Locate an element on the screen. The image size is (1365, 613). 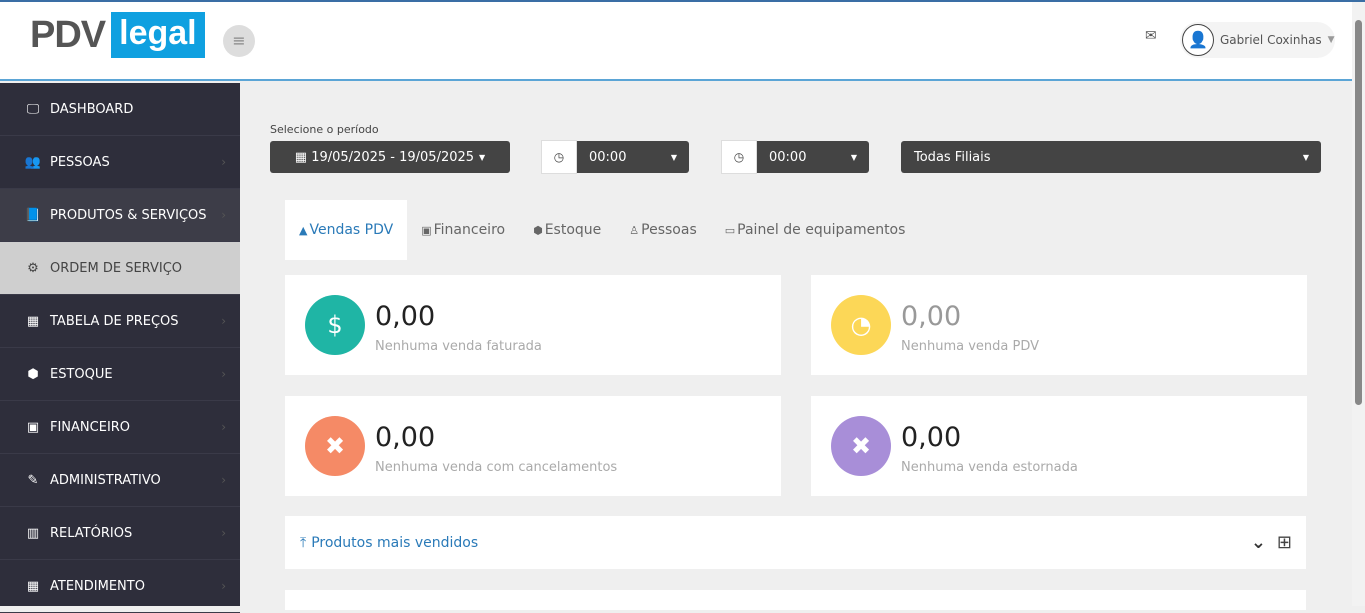
envelope-icon: ✉ is located at coordinates (1151, 36).